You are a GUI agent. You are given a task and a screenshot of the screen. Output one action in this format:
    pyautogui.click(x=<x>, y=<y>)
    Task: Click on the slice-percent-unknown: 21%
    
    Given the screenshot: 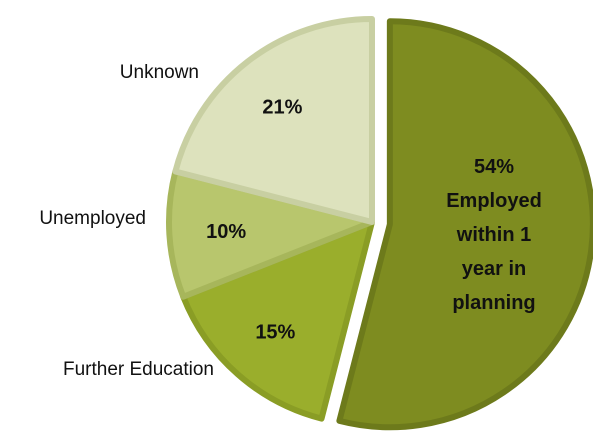 What is the action you would take?
    pyautogui.click(x=282, y=108)
    